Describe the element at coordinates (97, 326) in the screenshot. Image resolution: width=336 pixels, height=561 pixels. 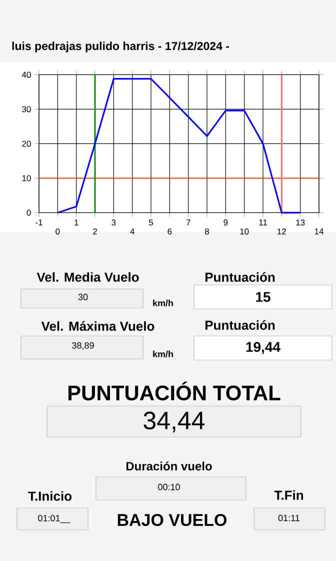
I see `text: Vel. Máxima Vuelo` at that location.